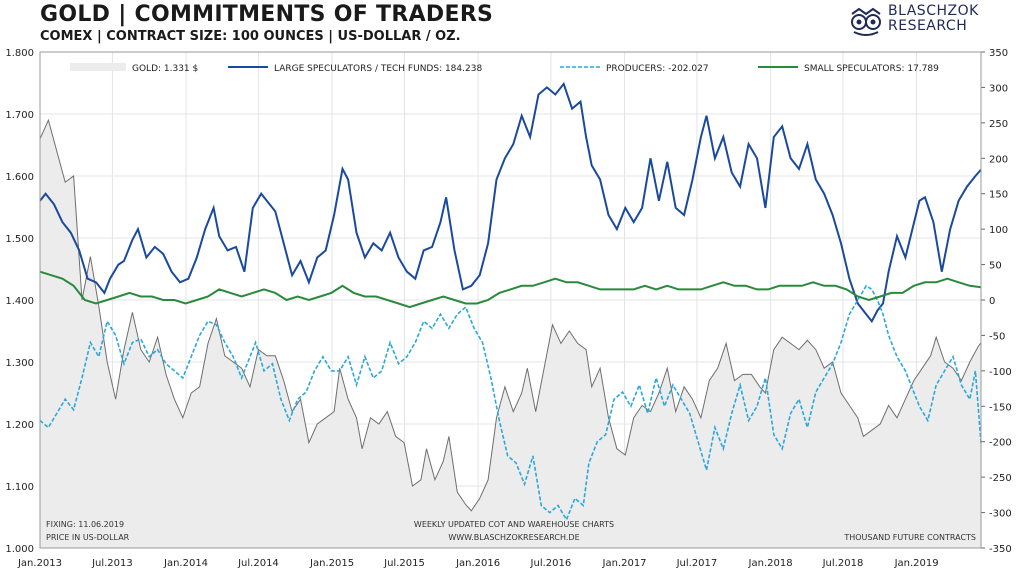 The width and height of the screenshot is (1024, 571). Describe the element at coordinates (258, 563) in the screenshot. I see `x-tick-label: Jul.2014` at that location.